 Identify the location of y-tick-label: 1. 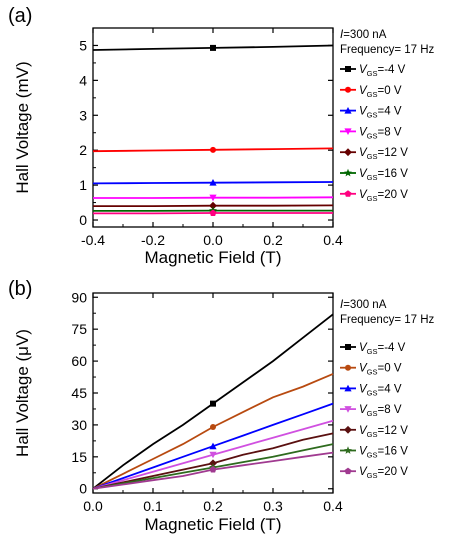
(83, 185).